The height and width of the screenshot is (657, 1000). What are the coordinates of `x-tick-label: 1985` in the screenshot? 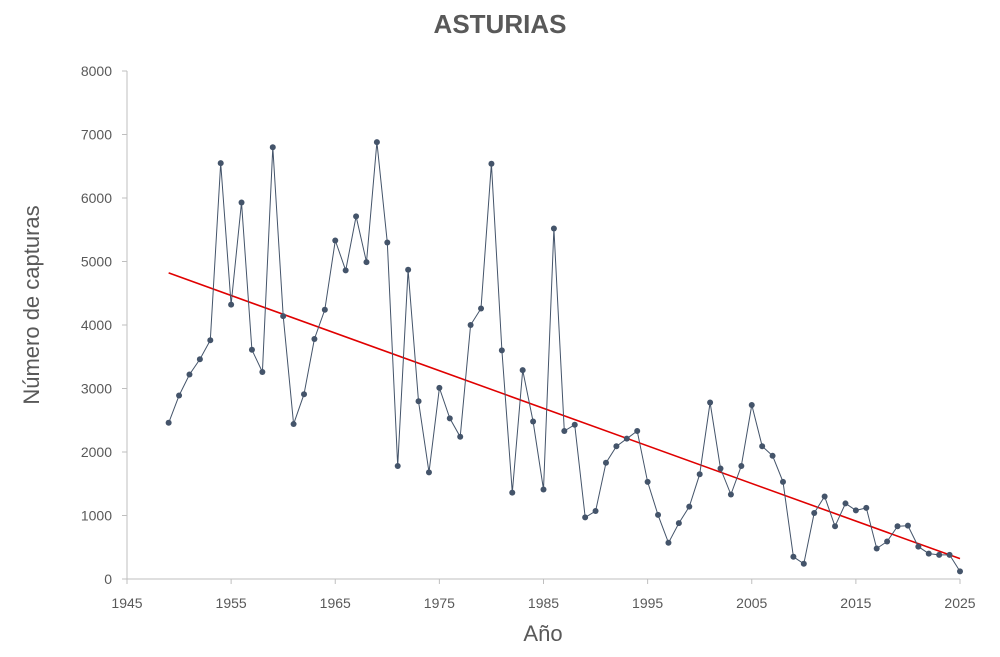 It's located at (543, 603).